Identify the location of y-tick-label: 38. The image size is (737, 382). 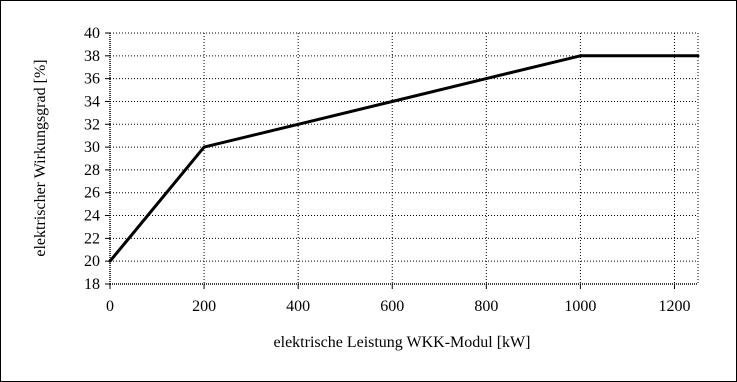
(92, 56).